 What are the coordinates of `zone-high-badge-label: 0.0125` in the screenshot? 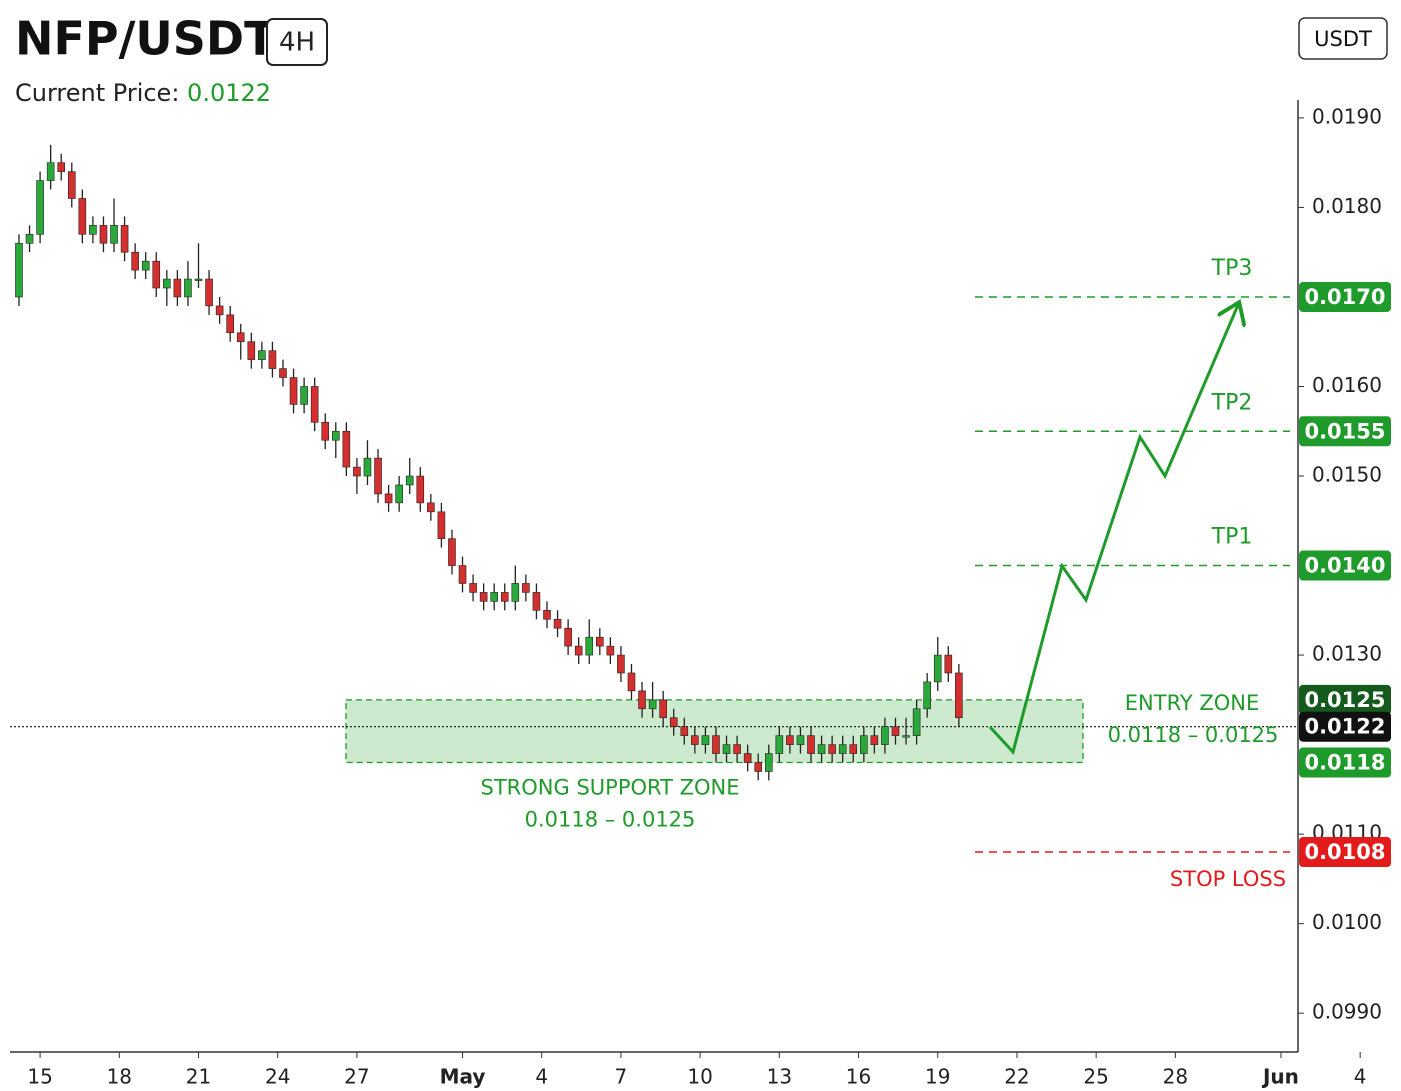 It's located at (1344, 700).